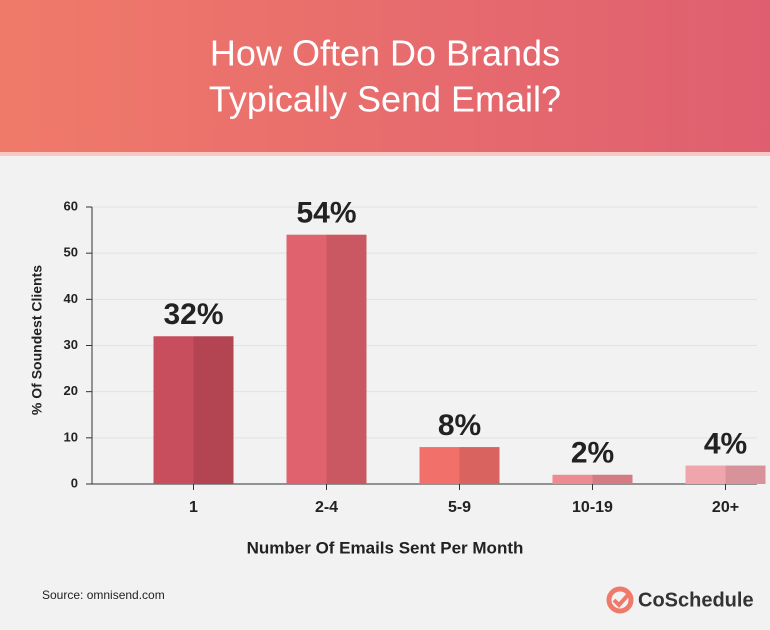 The height and width of the screenshot is (630, 770). Describe the element at coordinates (71, 205) in the screenshot. I see `y-tick-label: 60` at that location.